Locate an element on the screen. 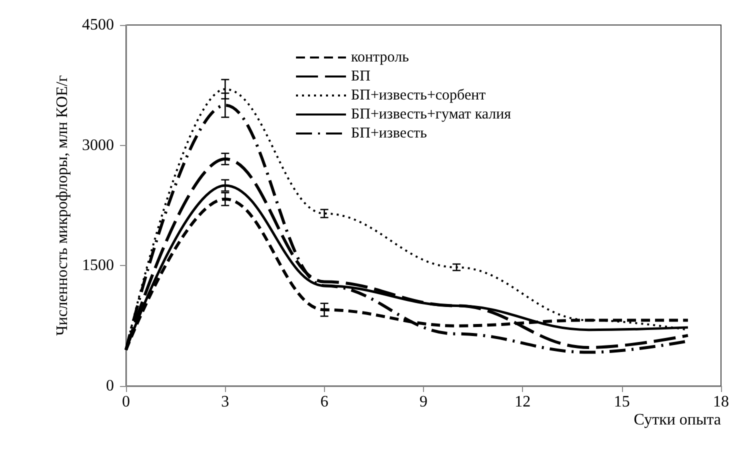 This screenshot has width=742, height=451. legend-label: контроль is located at coordinates (380, 58).